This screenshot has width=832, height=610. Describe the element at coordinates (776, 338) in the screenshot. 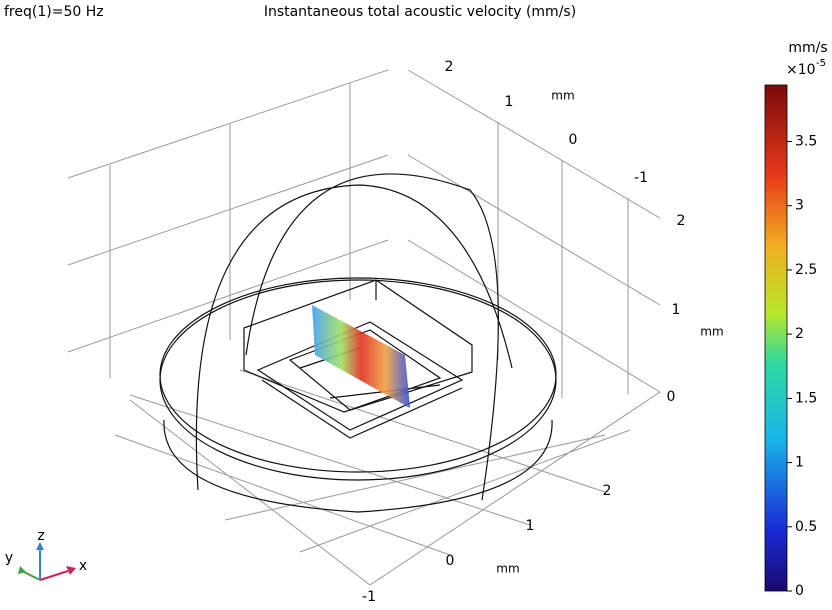

I see `colorbar-ramp` at that location.